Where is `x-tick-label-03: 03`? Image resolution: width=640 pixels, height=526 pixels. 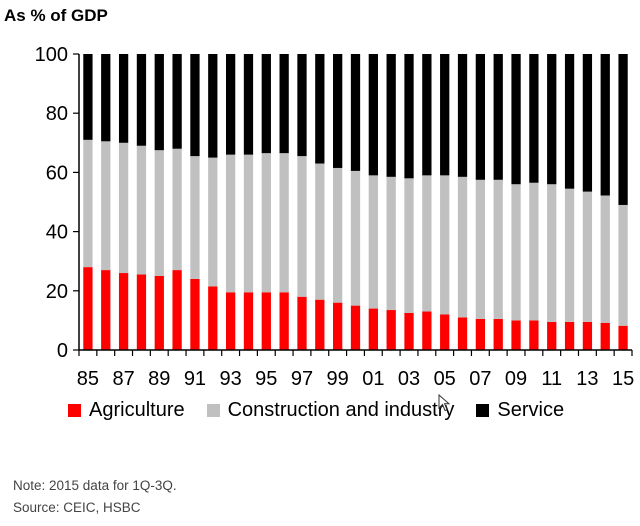 x-tick-label-03: 03 is located at coordinates (409, 379).